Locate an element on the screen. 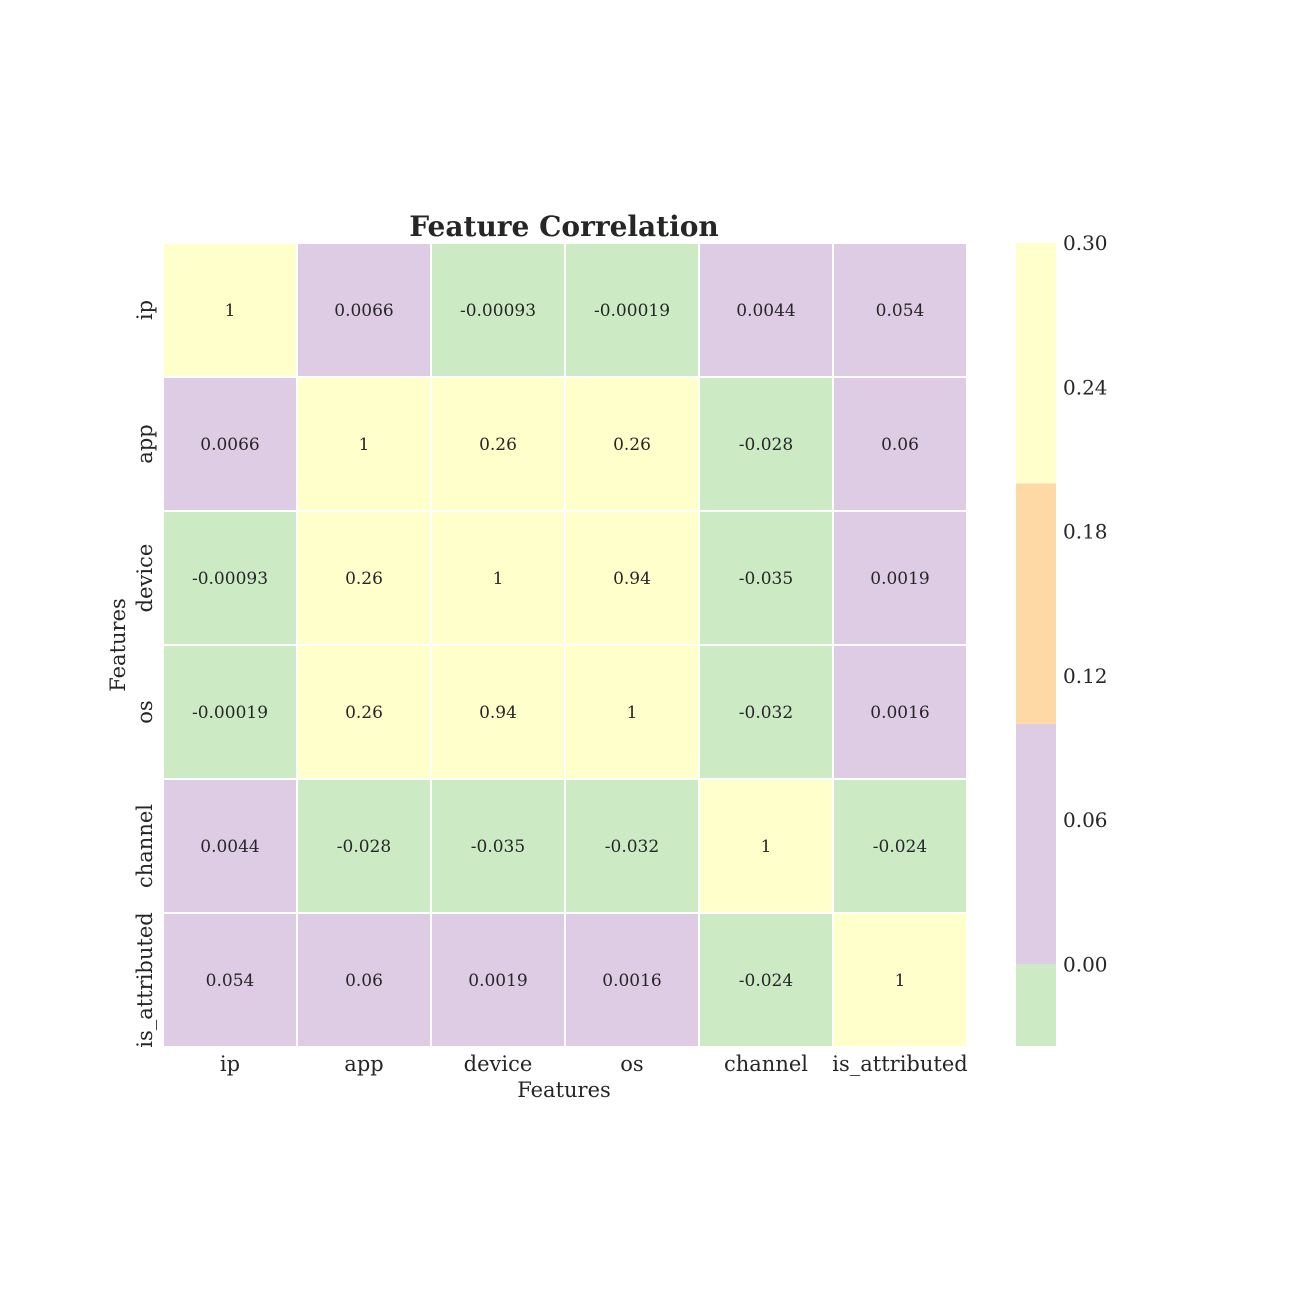 The image size is (1296, 1296). x-tick-label: is_attributed is located at coordinates (899, 1064).